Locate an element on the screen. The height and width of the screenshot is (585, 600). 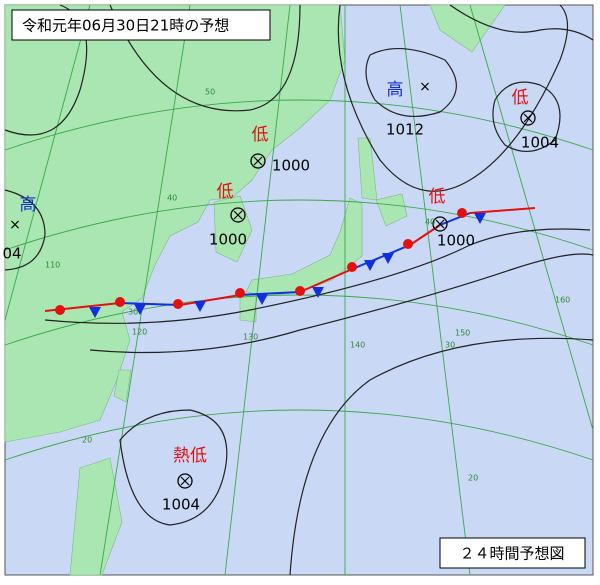
graticule-label: 150 is located at coordinates (462, 333).